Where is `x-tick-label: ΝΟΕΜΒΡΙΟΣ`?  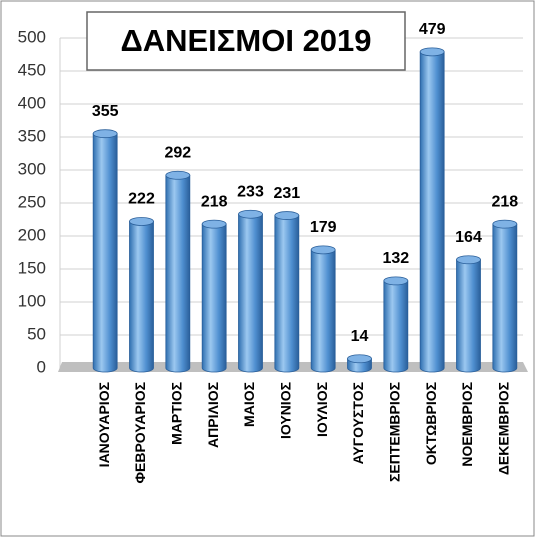
x-tick-label: ΝΟΕΜΒΡΙΟΣ is located at coordinates (467, 424).